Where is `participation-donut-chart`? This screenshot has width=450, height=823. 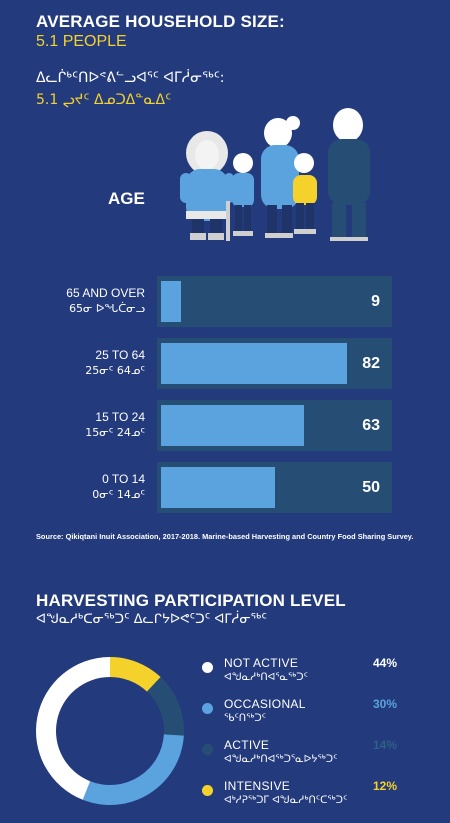 participation-donut-chart is located at coordinates (109, 731).